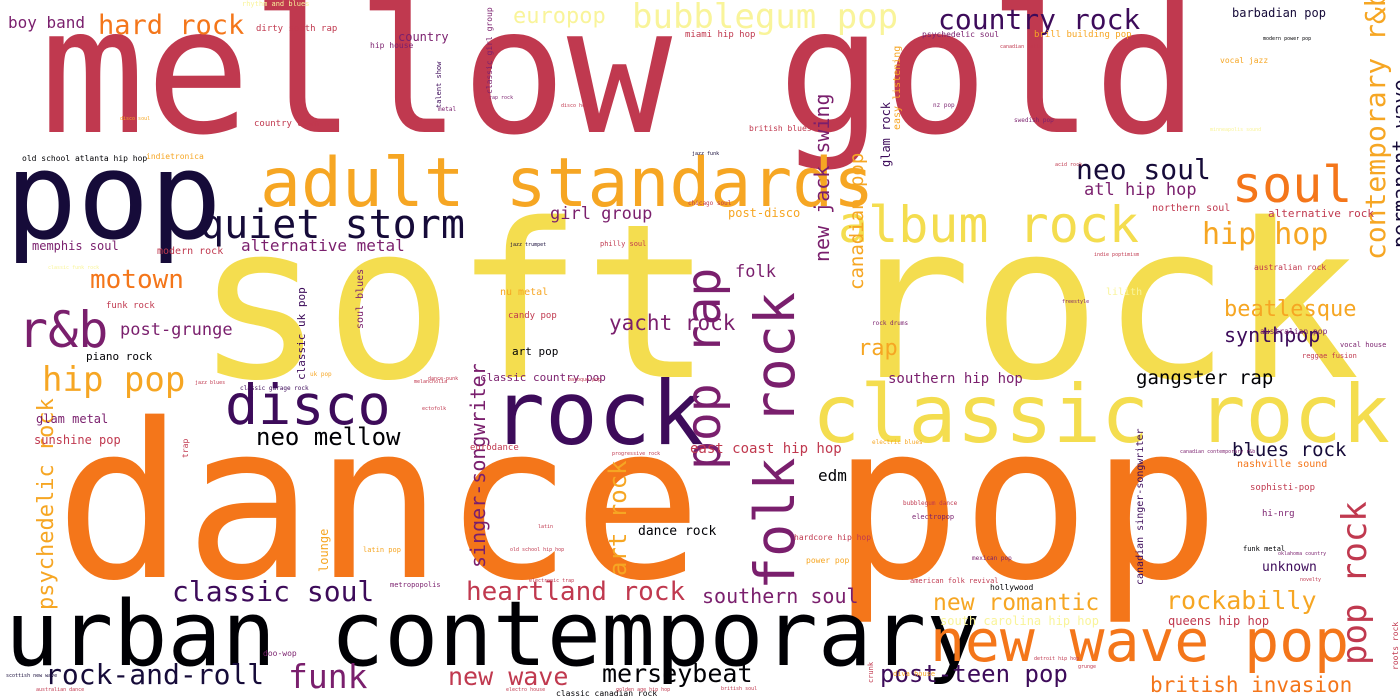 The width and height of the screenshot is (1400, 700). What do you see at coordinates (1329, 356) in the screenshot?
I see `word-reggae-fusion: reggae fusion` at bounding box center [1329, 356].